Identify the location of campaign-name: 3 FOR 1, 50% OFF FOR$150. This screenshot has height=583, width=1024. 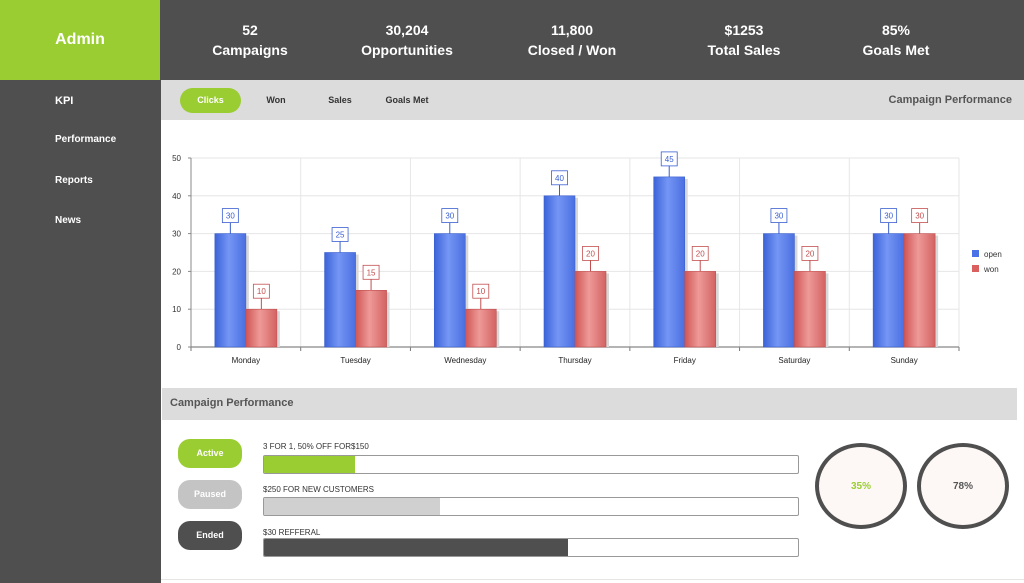
(316, 446).